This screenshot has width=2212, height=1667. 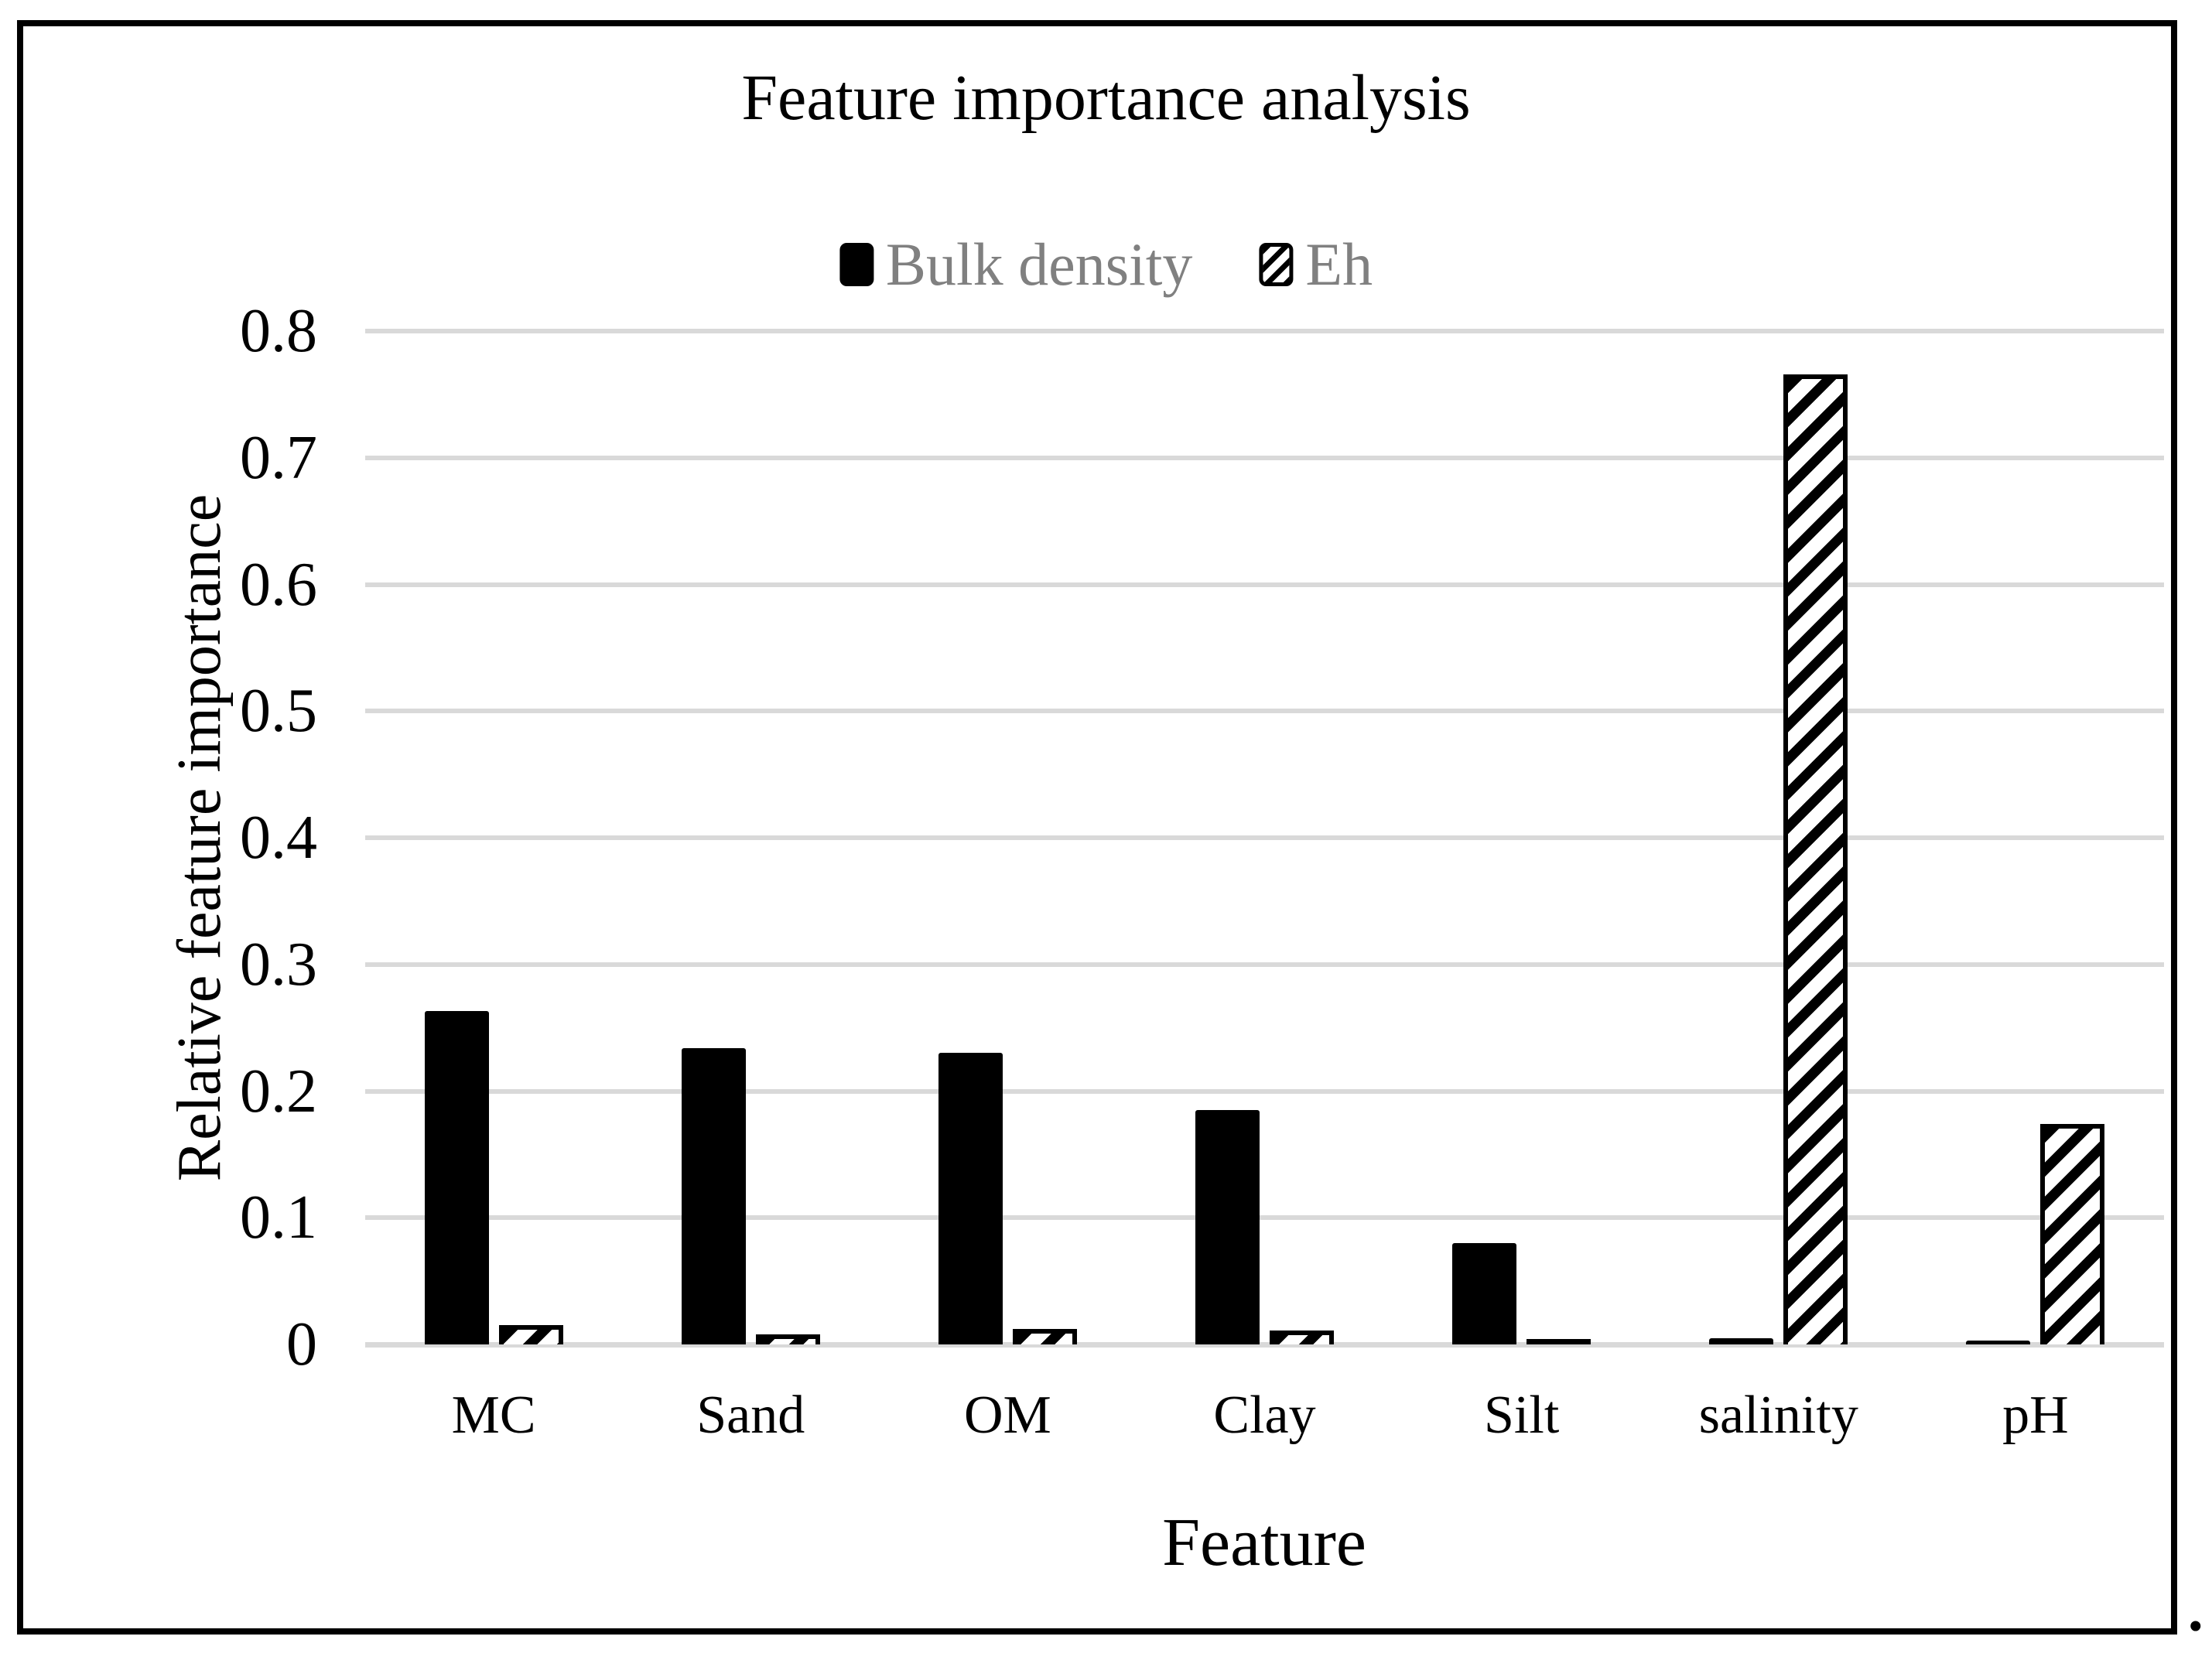 What do you see at coordinates (1264, 1218) in the screenshot?
I see `gridline-0.1` at bounding box center [1264, 1218].